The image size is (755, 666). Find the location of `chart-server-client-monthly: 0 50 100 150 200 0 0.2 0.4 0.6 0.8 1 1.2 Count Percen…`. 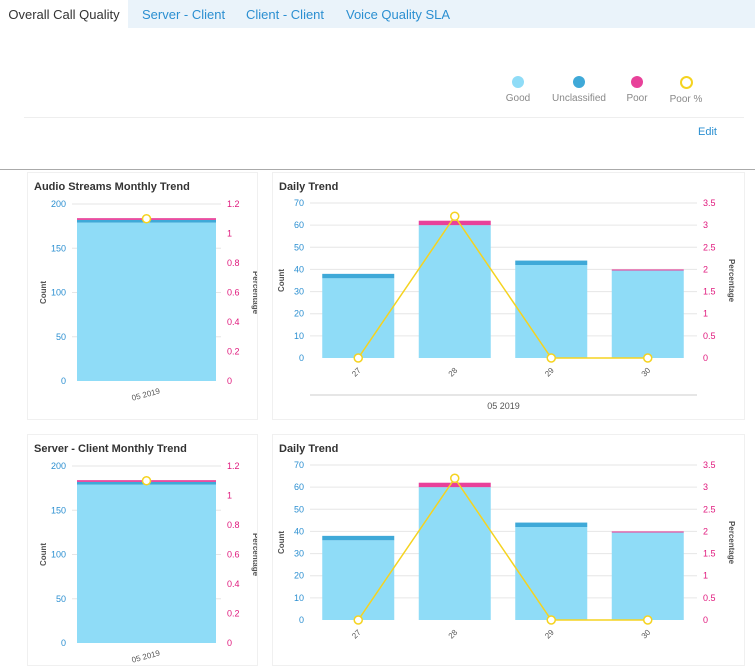

chart-server-client-monthly: 0 50 100 150 200 0 0.2 0.4 0.6 0.8 1 1.2 Count Percen… is located at coordinates (148, 563).